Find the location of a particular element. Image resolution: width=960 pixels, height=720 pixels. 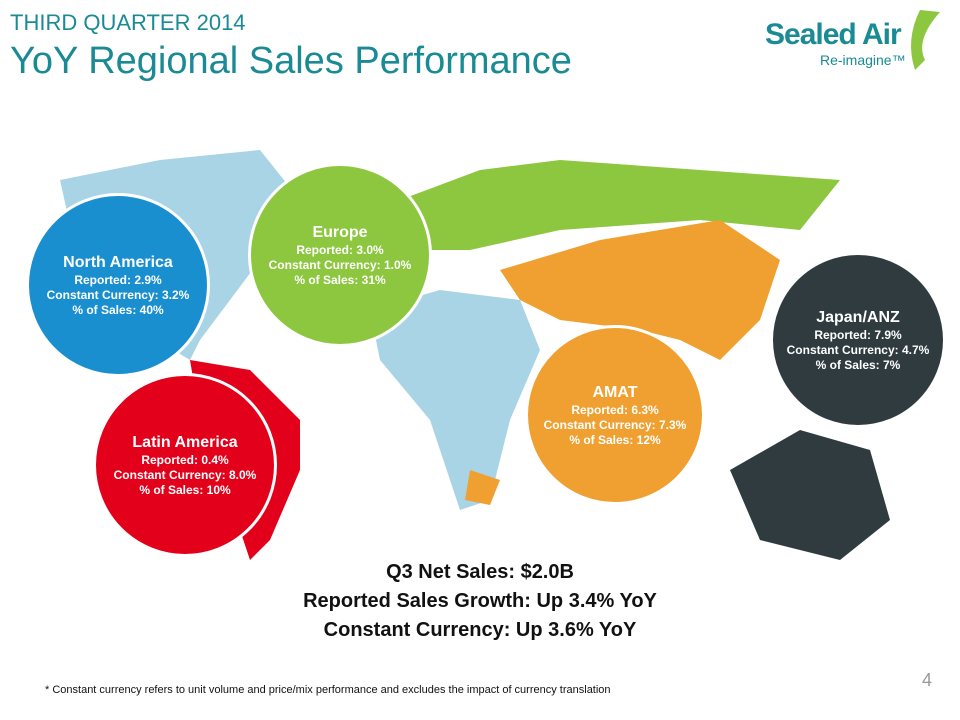

region-stat: Reported: 3.0% is located at coordinates (340, 249).